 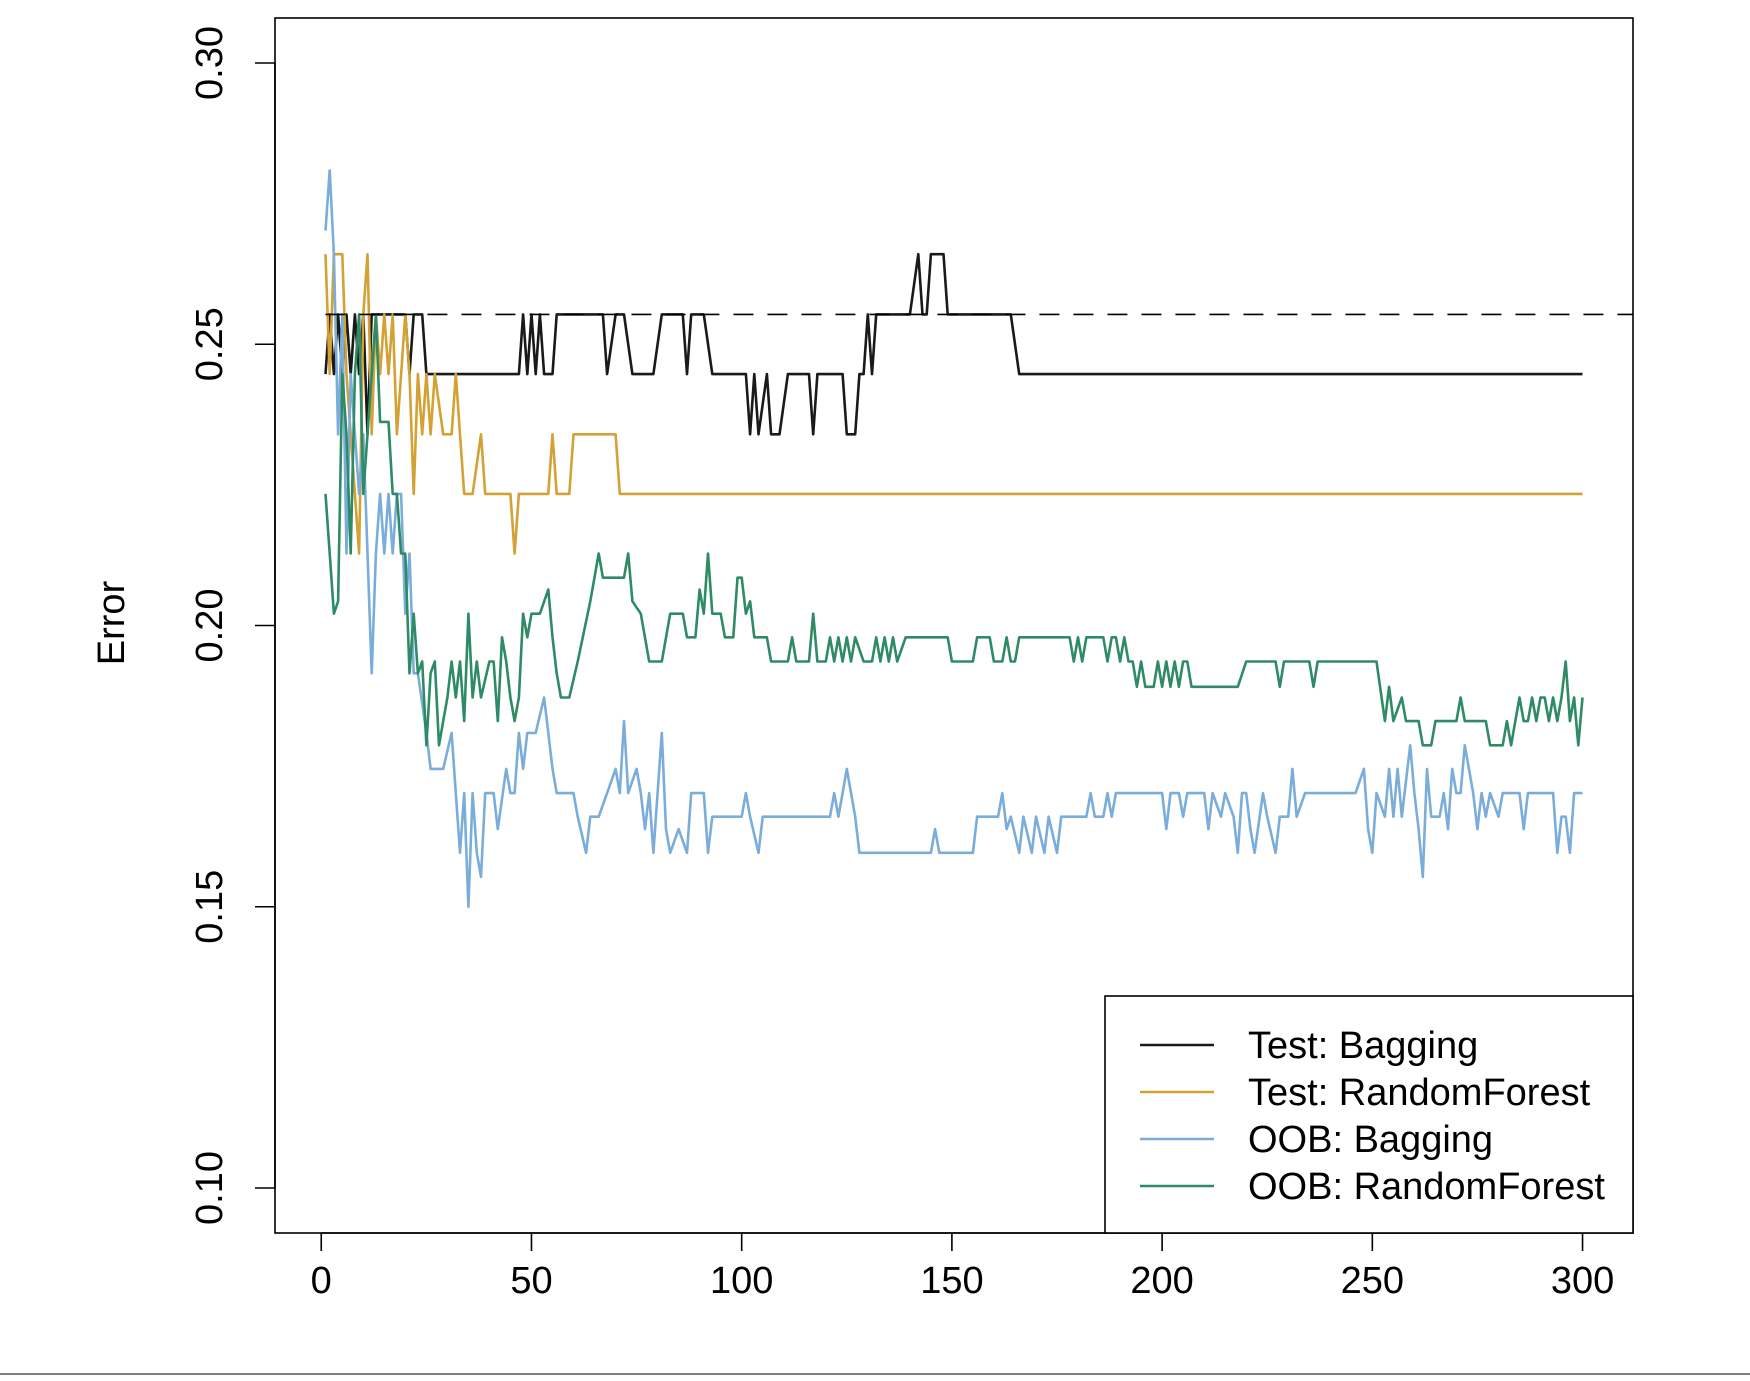 I want to click on legend-label-test-bagging: Test: Bagging, so click(x=1363, y=1046).